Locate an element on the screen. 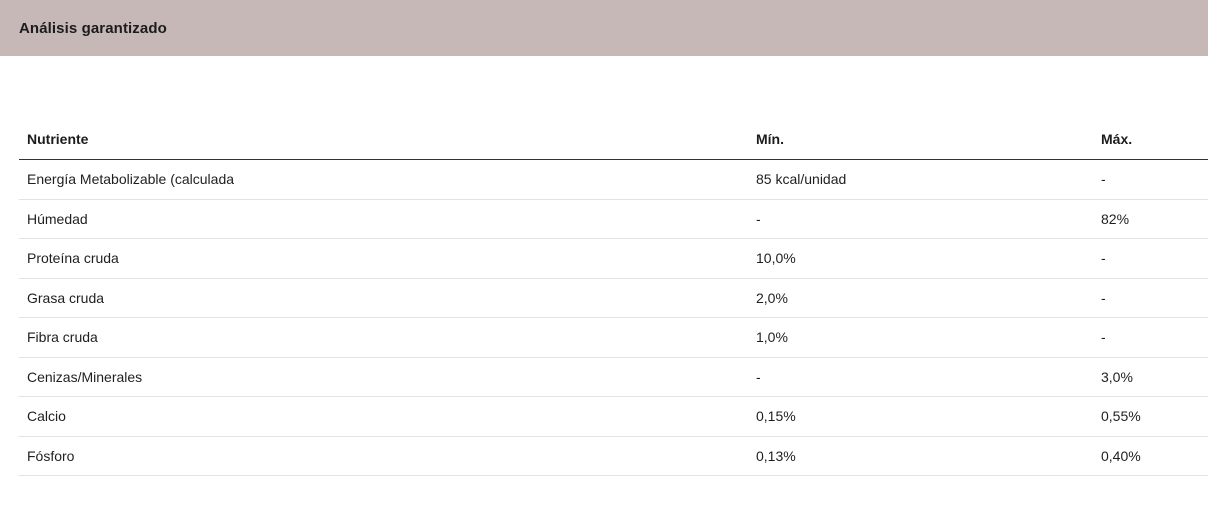  section-title: Análisis garantizado is located at coordinates (93, 28).